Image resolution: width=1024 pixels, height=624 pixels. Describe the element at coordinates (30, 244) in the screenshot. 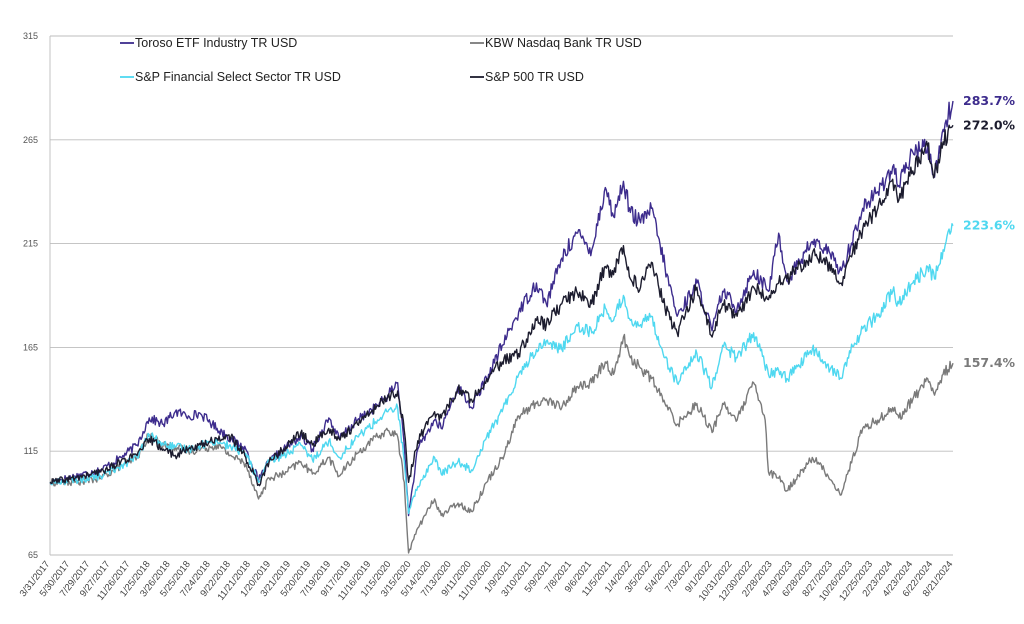

I see `y-tick-label: 215` at that location.